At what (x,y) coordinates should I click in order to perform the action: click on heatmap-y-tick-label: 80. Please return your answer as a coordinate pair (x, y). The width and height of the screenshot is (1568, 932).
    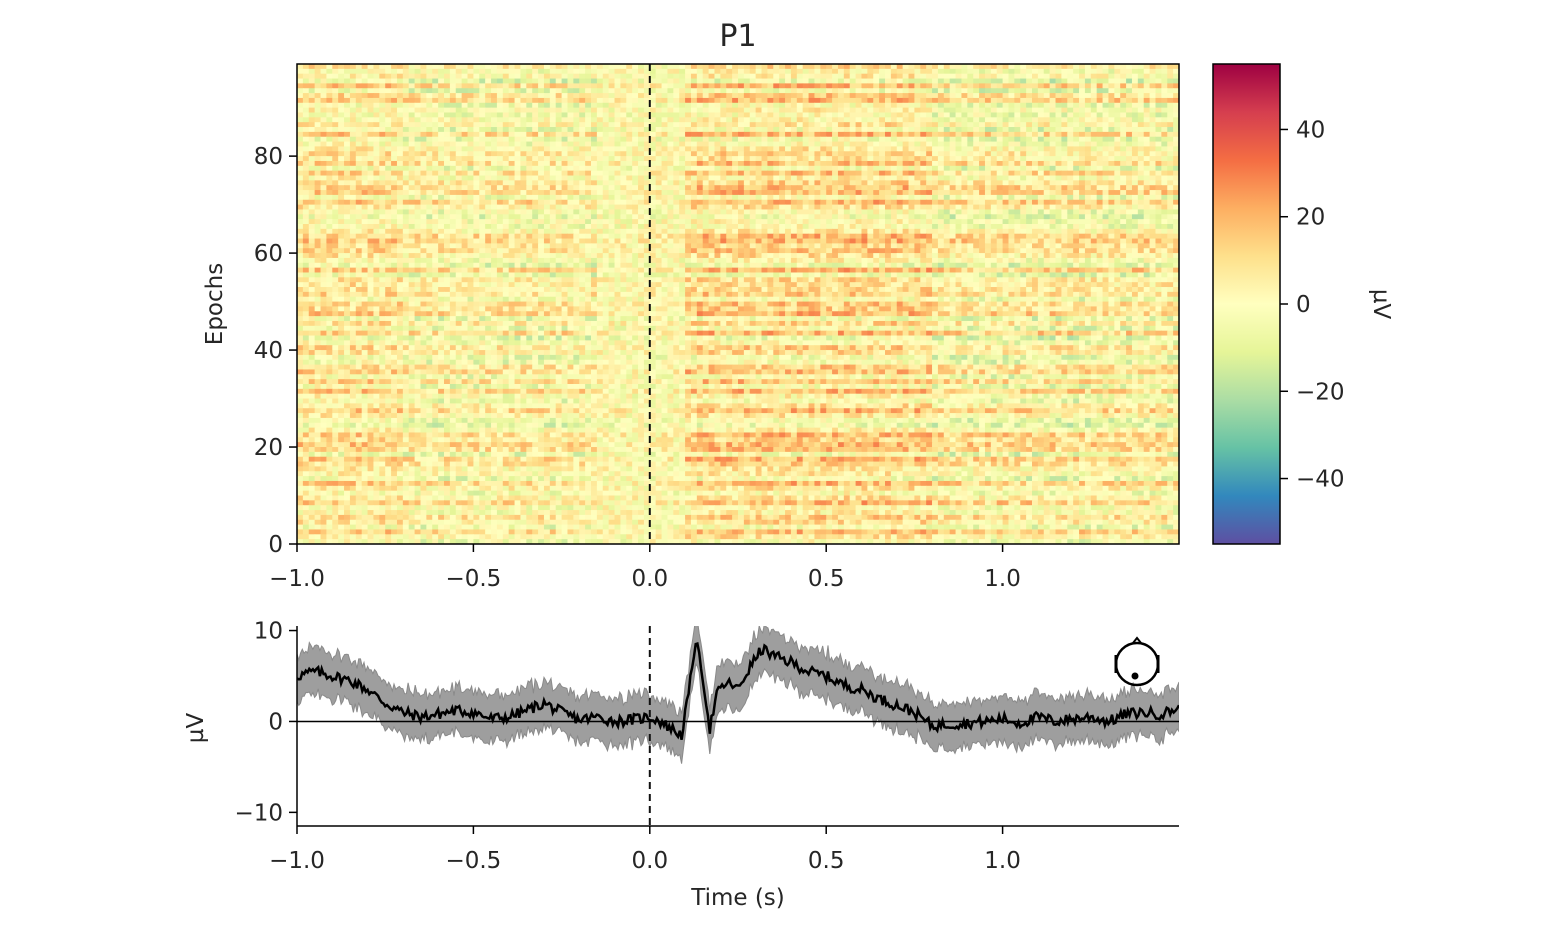
    Looking at the image, I should click on (268, 157).